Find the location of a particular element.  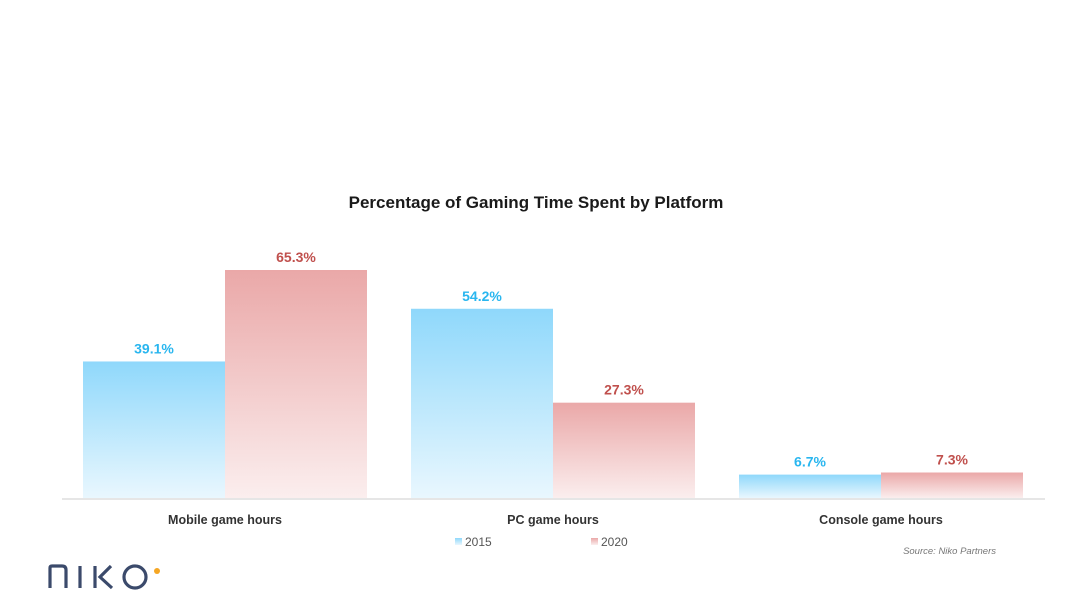

bar-console-2015 is located at coordinates (810, 486).